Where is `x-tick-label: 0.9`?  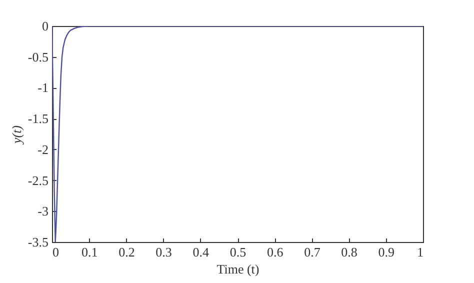 x-tick-label: 0.9 is located at coordinates (386, 252).